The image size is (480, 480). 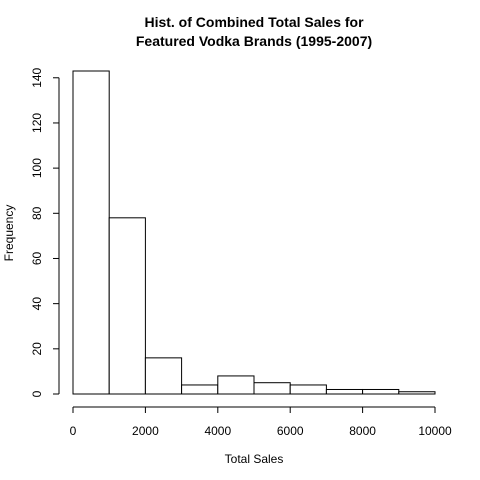 What do you see at coordinates (37, 349) in the screenshot?
I see `y-tick-label-1: 20` at bounding box center [37, 349].